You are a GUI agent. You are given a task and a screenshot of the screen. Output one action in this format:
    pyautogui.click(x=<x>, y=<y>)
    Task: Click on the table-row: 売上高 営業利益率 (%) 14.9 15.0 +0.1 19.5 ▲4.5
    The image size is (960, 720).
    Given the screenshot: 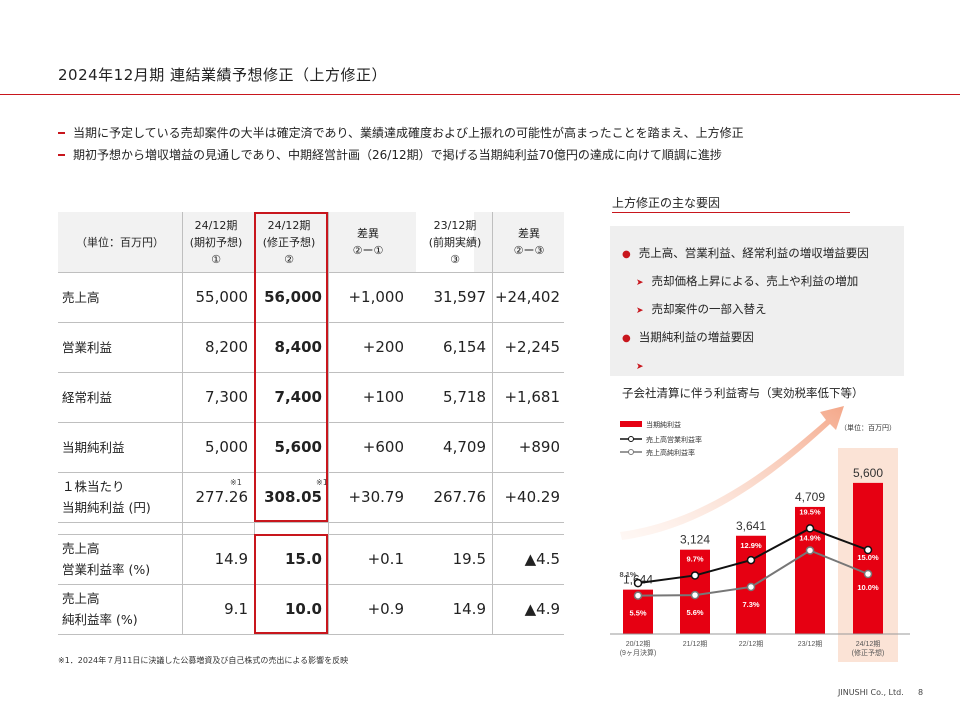 What is the action you would take?
    pyautogui.click(x=311, y=559)
    